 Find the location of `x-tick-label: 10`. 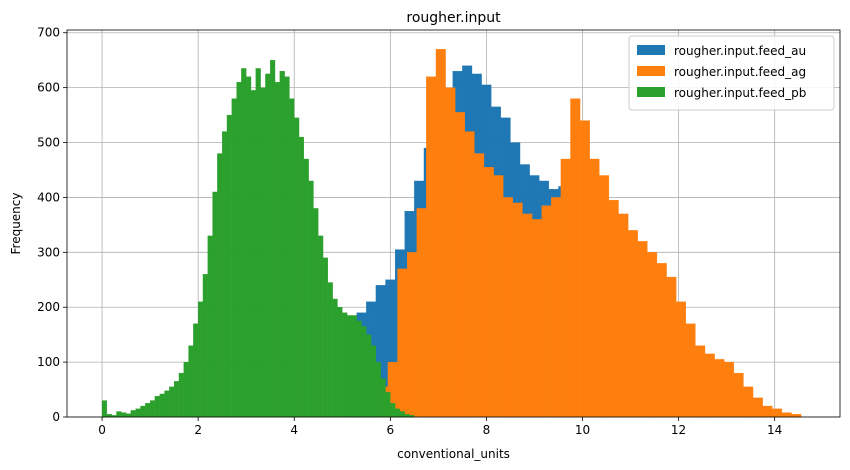

x-tick-label: 10 is located at coordinates (582, 430).